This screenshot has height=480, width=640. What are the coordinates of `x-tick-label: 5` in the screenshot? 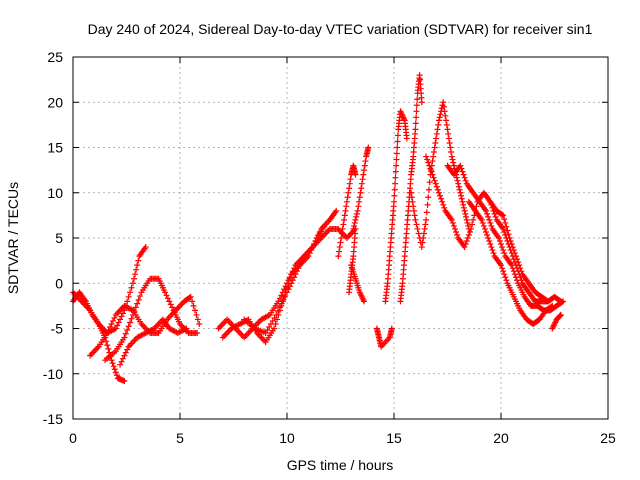 It's located at (180, 438).